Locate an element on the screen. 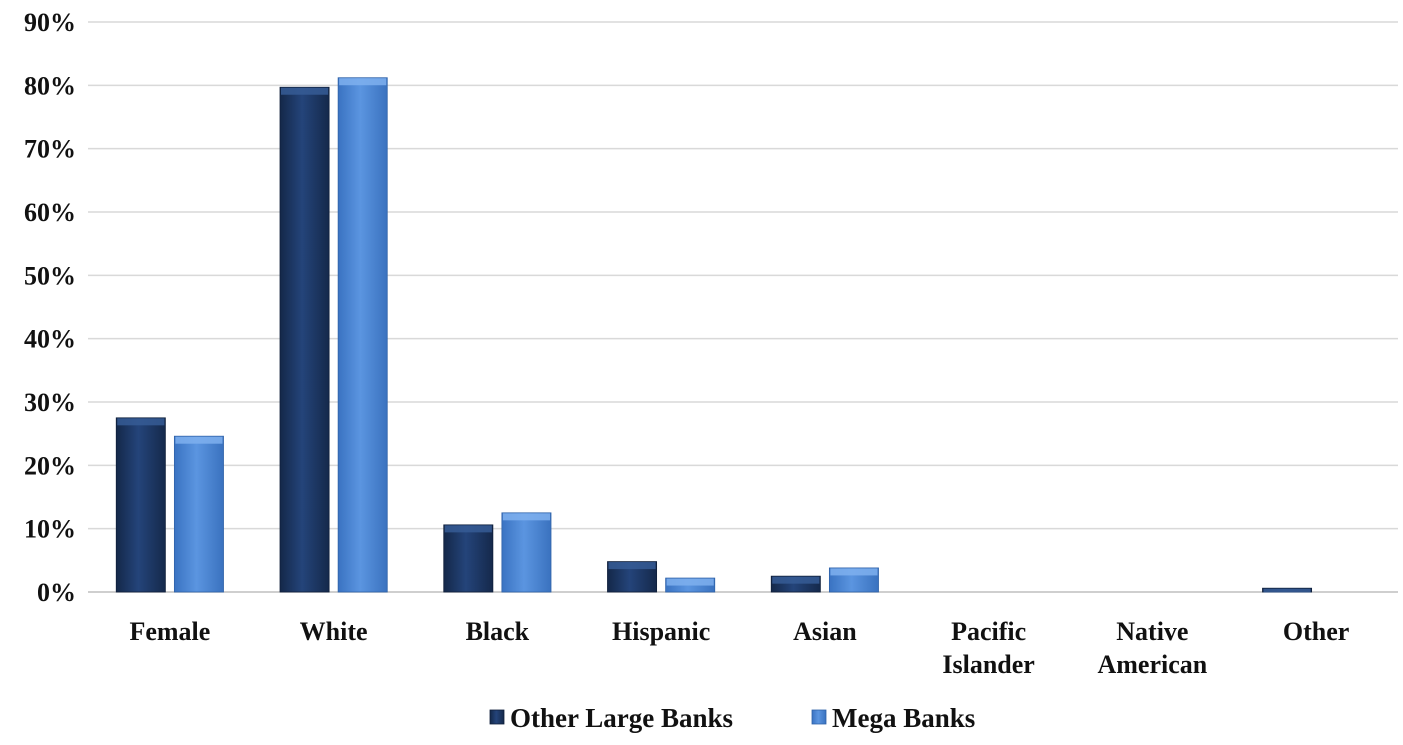 Image resolution: width=1403 pixels, height=745 pixels. x-tick-label: Pacific Islander is located at coordinates (988, 648).